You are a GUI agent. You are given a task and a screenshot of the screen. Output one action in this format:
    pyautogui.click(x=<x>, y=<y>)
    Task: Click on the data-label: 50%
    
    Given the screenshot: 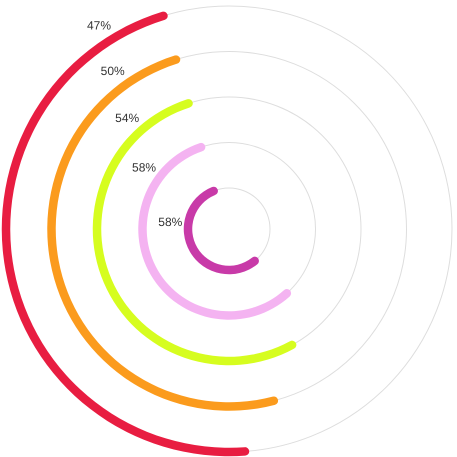 What is the action you would take?
    pyautogui.click(x=113, y=71)
    